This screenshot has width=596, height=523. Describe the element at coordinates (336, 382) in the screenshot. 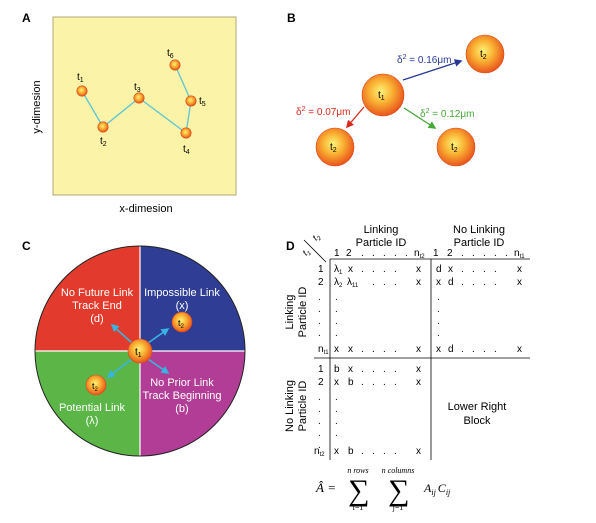

I see `ll-entry-1-0: x` at that location.